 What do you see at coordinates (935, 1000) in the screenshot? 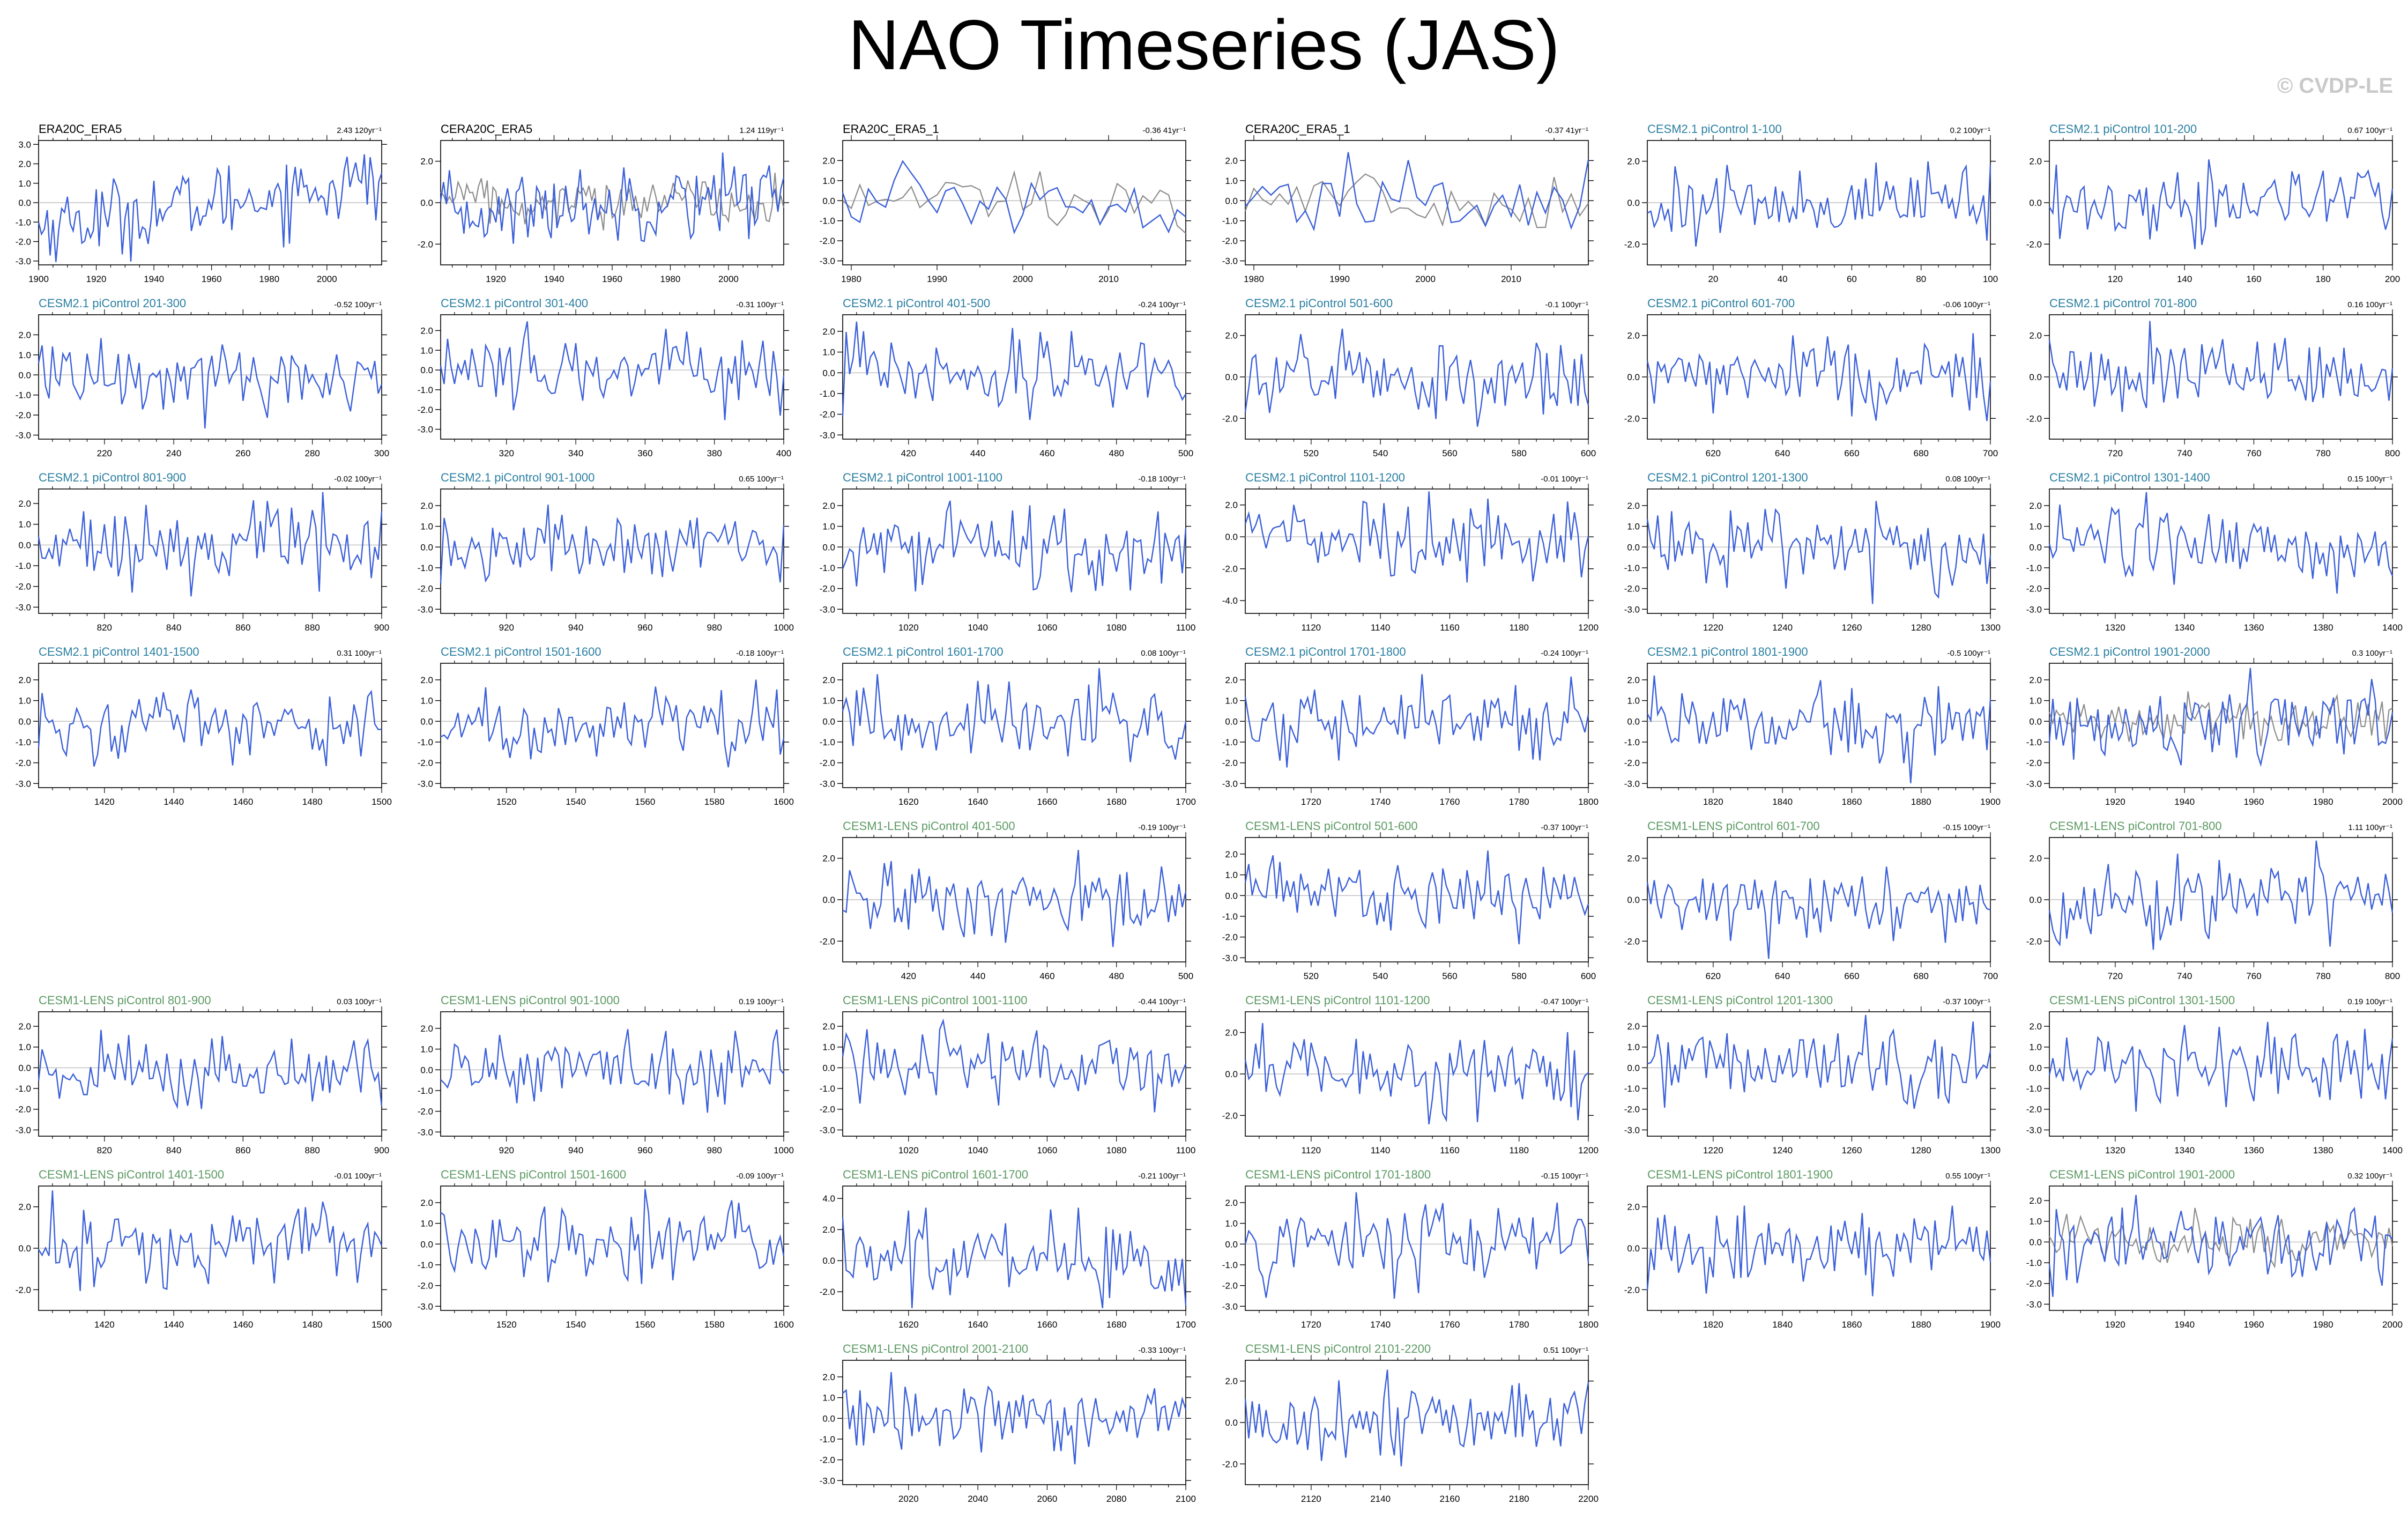
I see `panel-title: CESM1-LENS piControl 1001-1100` at bounding box center [935, 1000].